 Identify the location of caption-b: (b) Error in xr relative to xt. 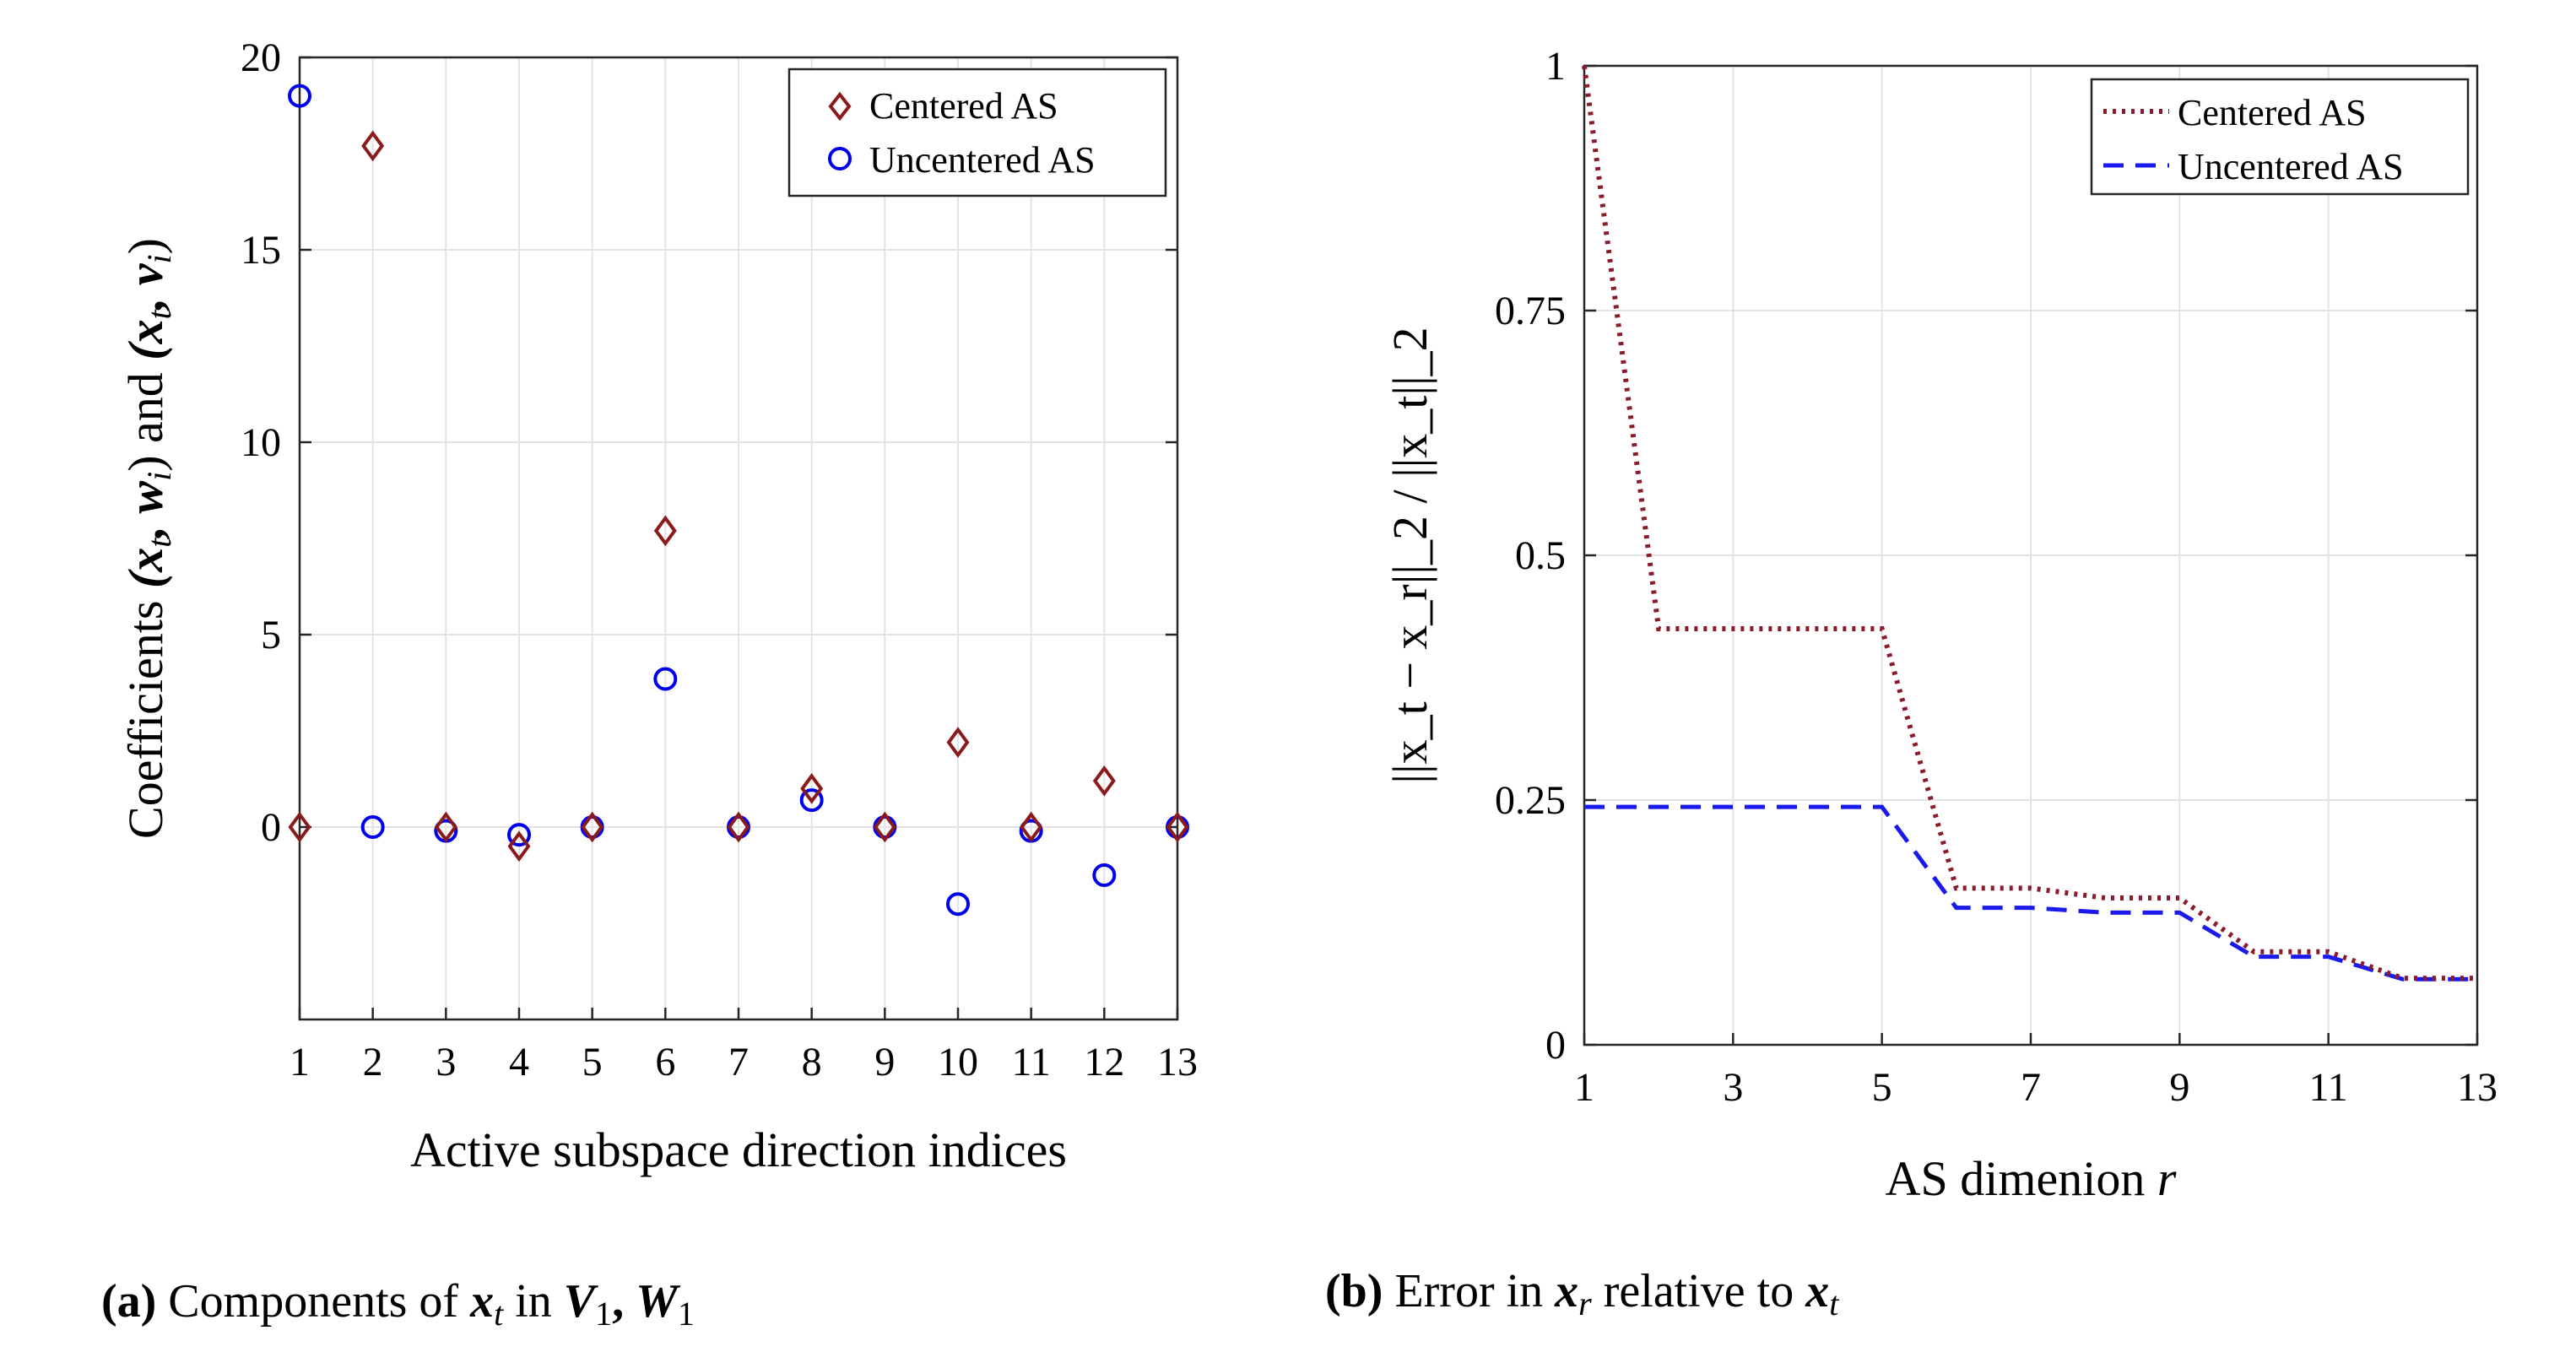
(1582, 1293).